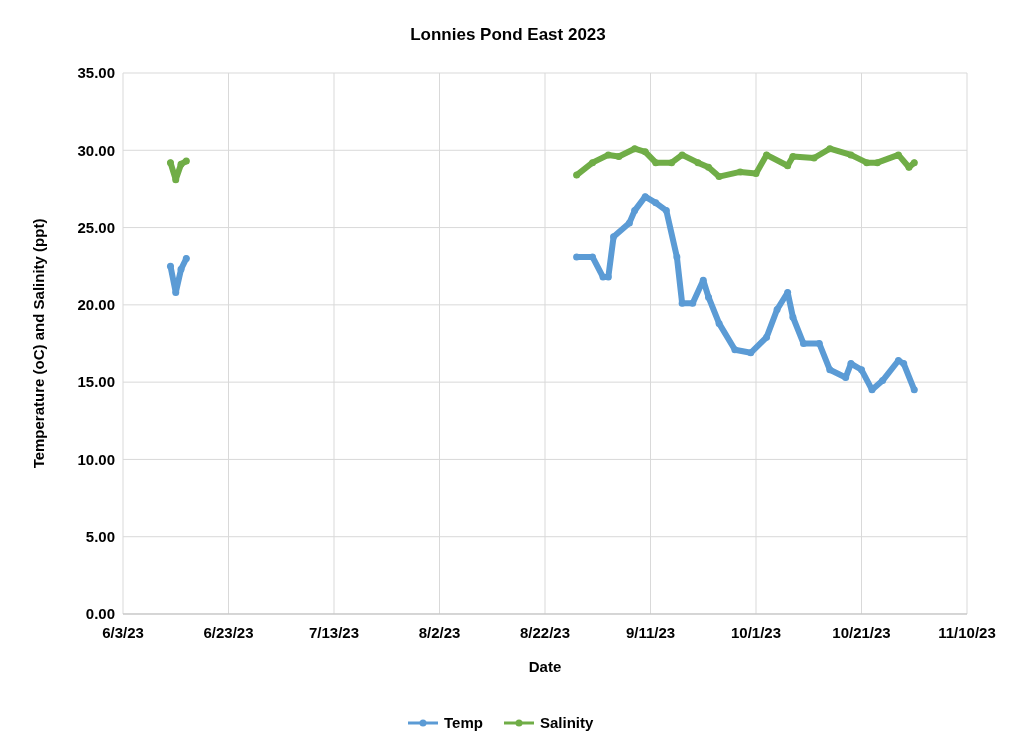  What do you see at coordinates (38, 343) in the screenshot?
I see `y-axis-title: Temperature (oC) and Salinity (ppt)` at bounding box center [38, 343].